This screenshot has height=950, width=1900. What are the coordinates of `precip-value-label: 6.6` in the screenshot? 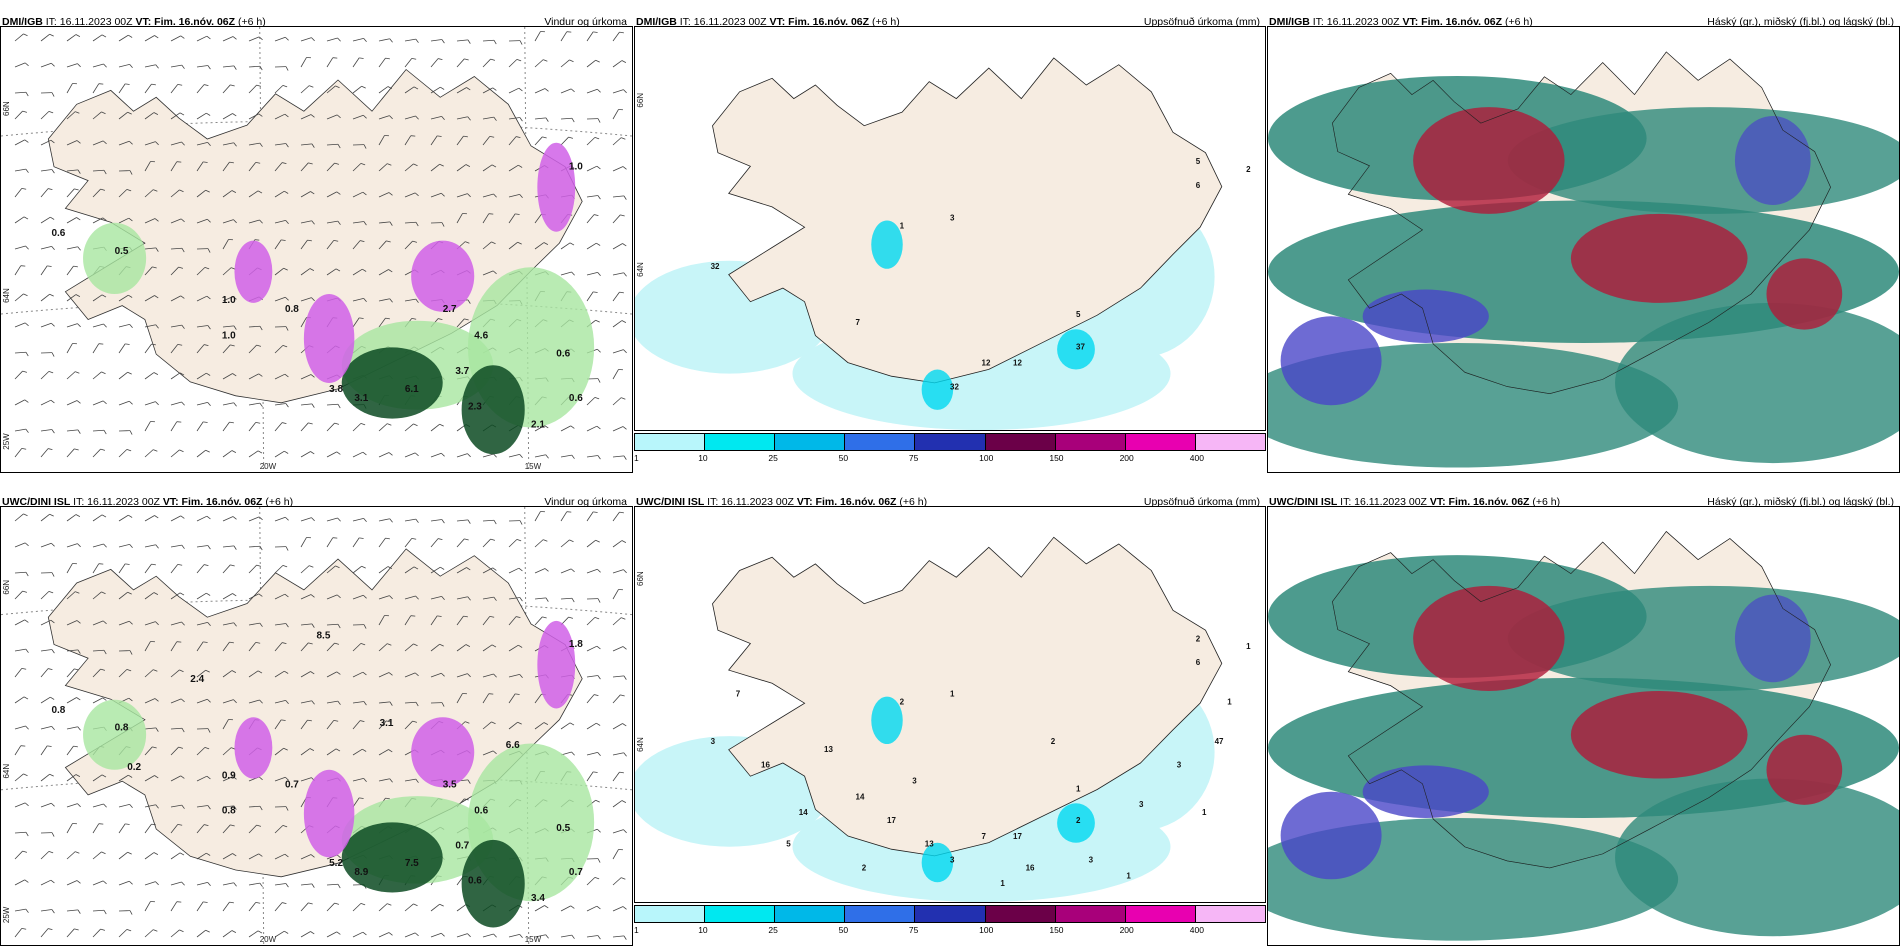 It's located at (513, 745).